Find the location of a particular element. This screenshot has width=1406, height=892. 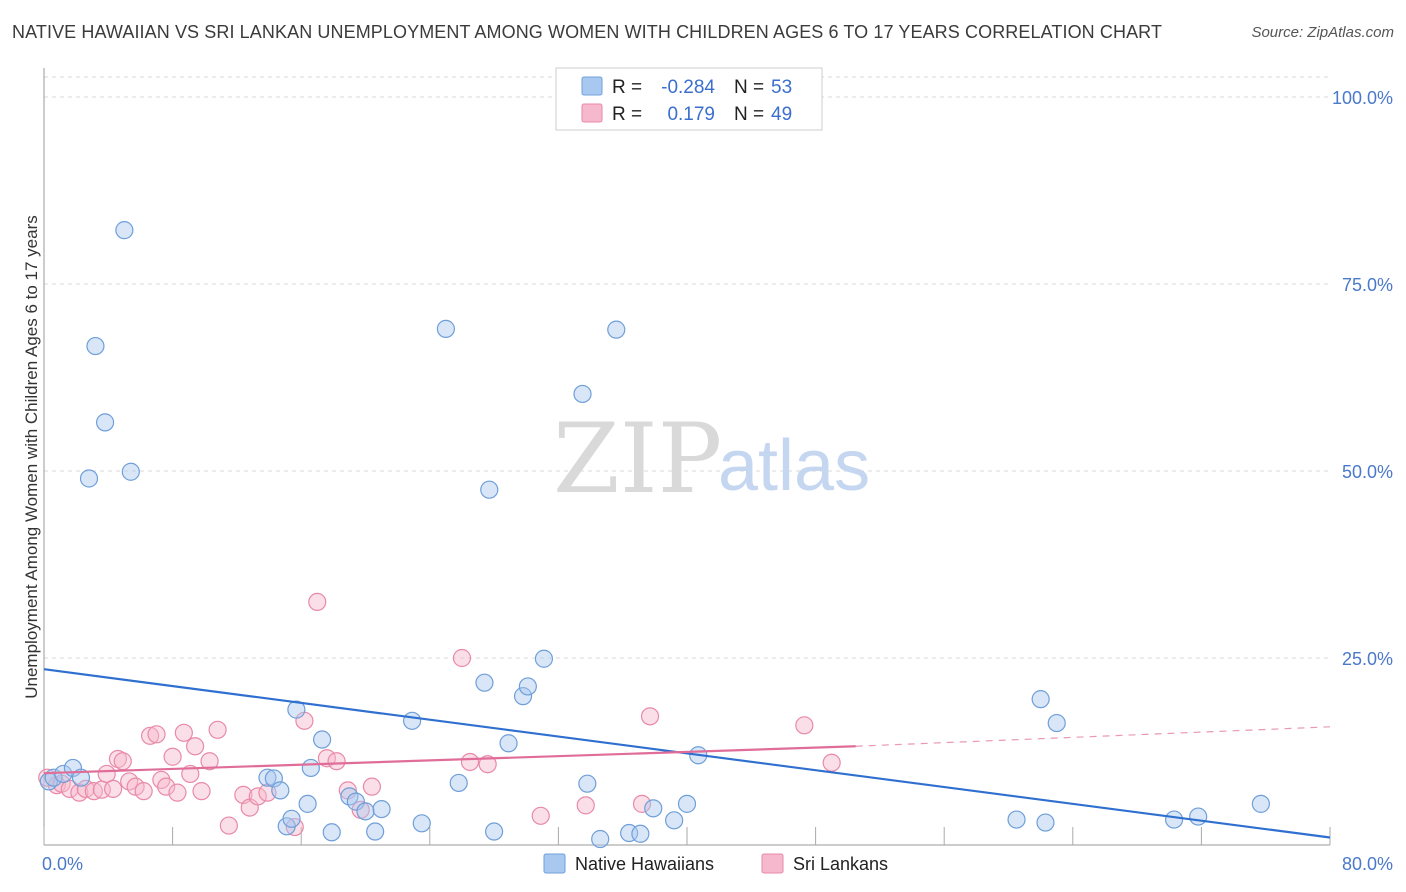

legend-r-value-2: 0.179 is located at coordinates (691, 114).